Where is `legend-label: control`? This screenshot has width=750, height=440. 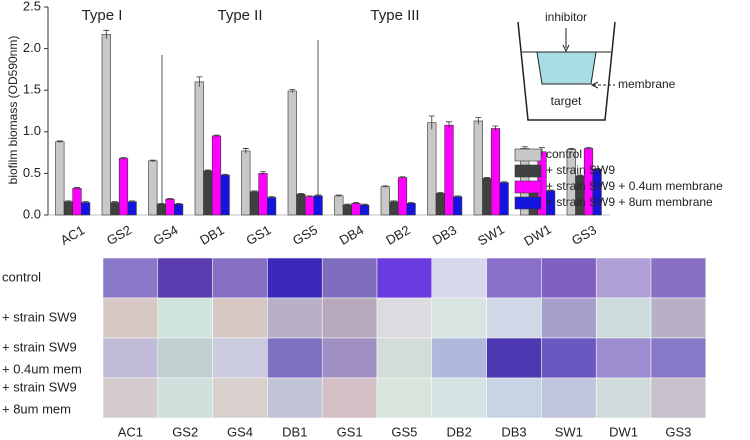
legend-label: control is located at coordinates (564, 154).